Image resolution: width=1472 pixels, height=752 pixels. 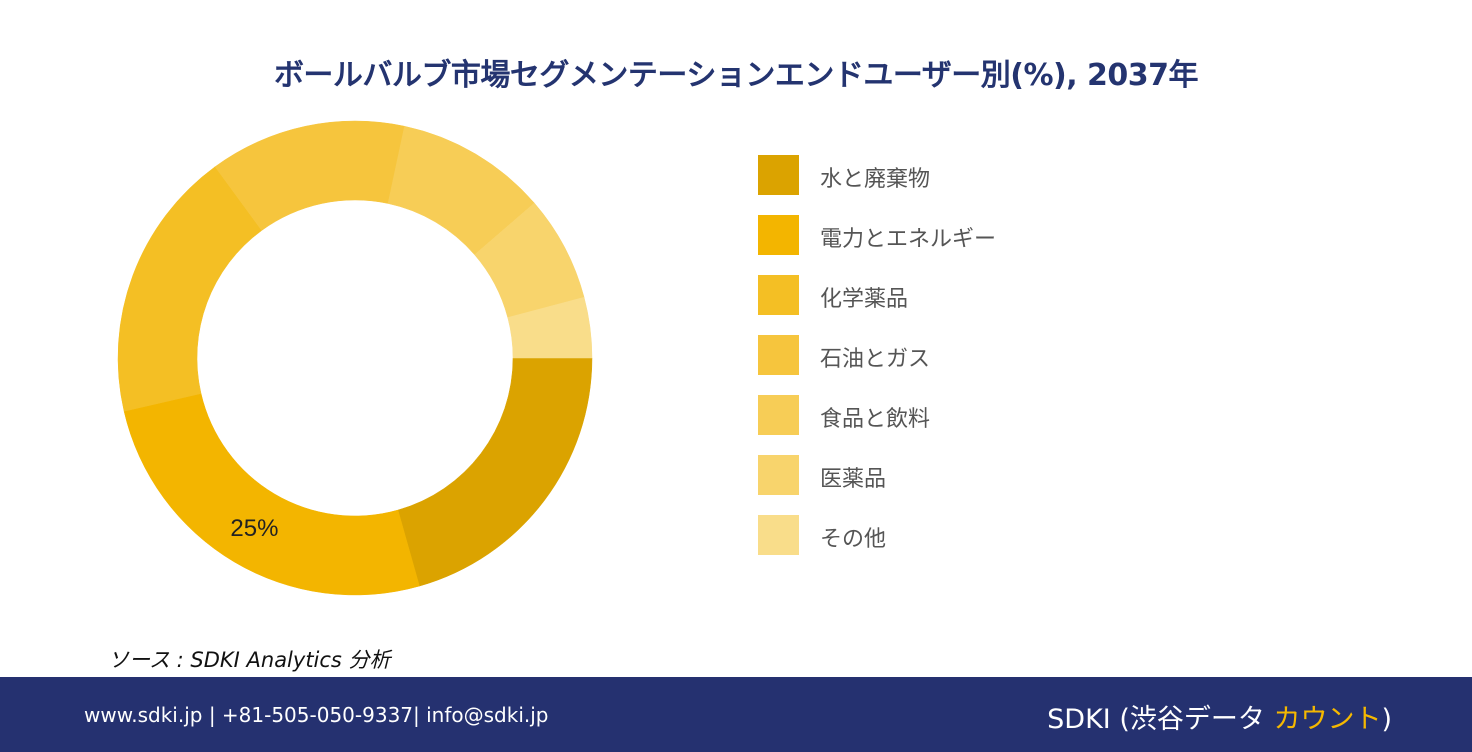 I want to click on legend-label-4: 食品と飲料, so click(x=875, y=419).